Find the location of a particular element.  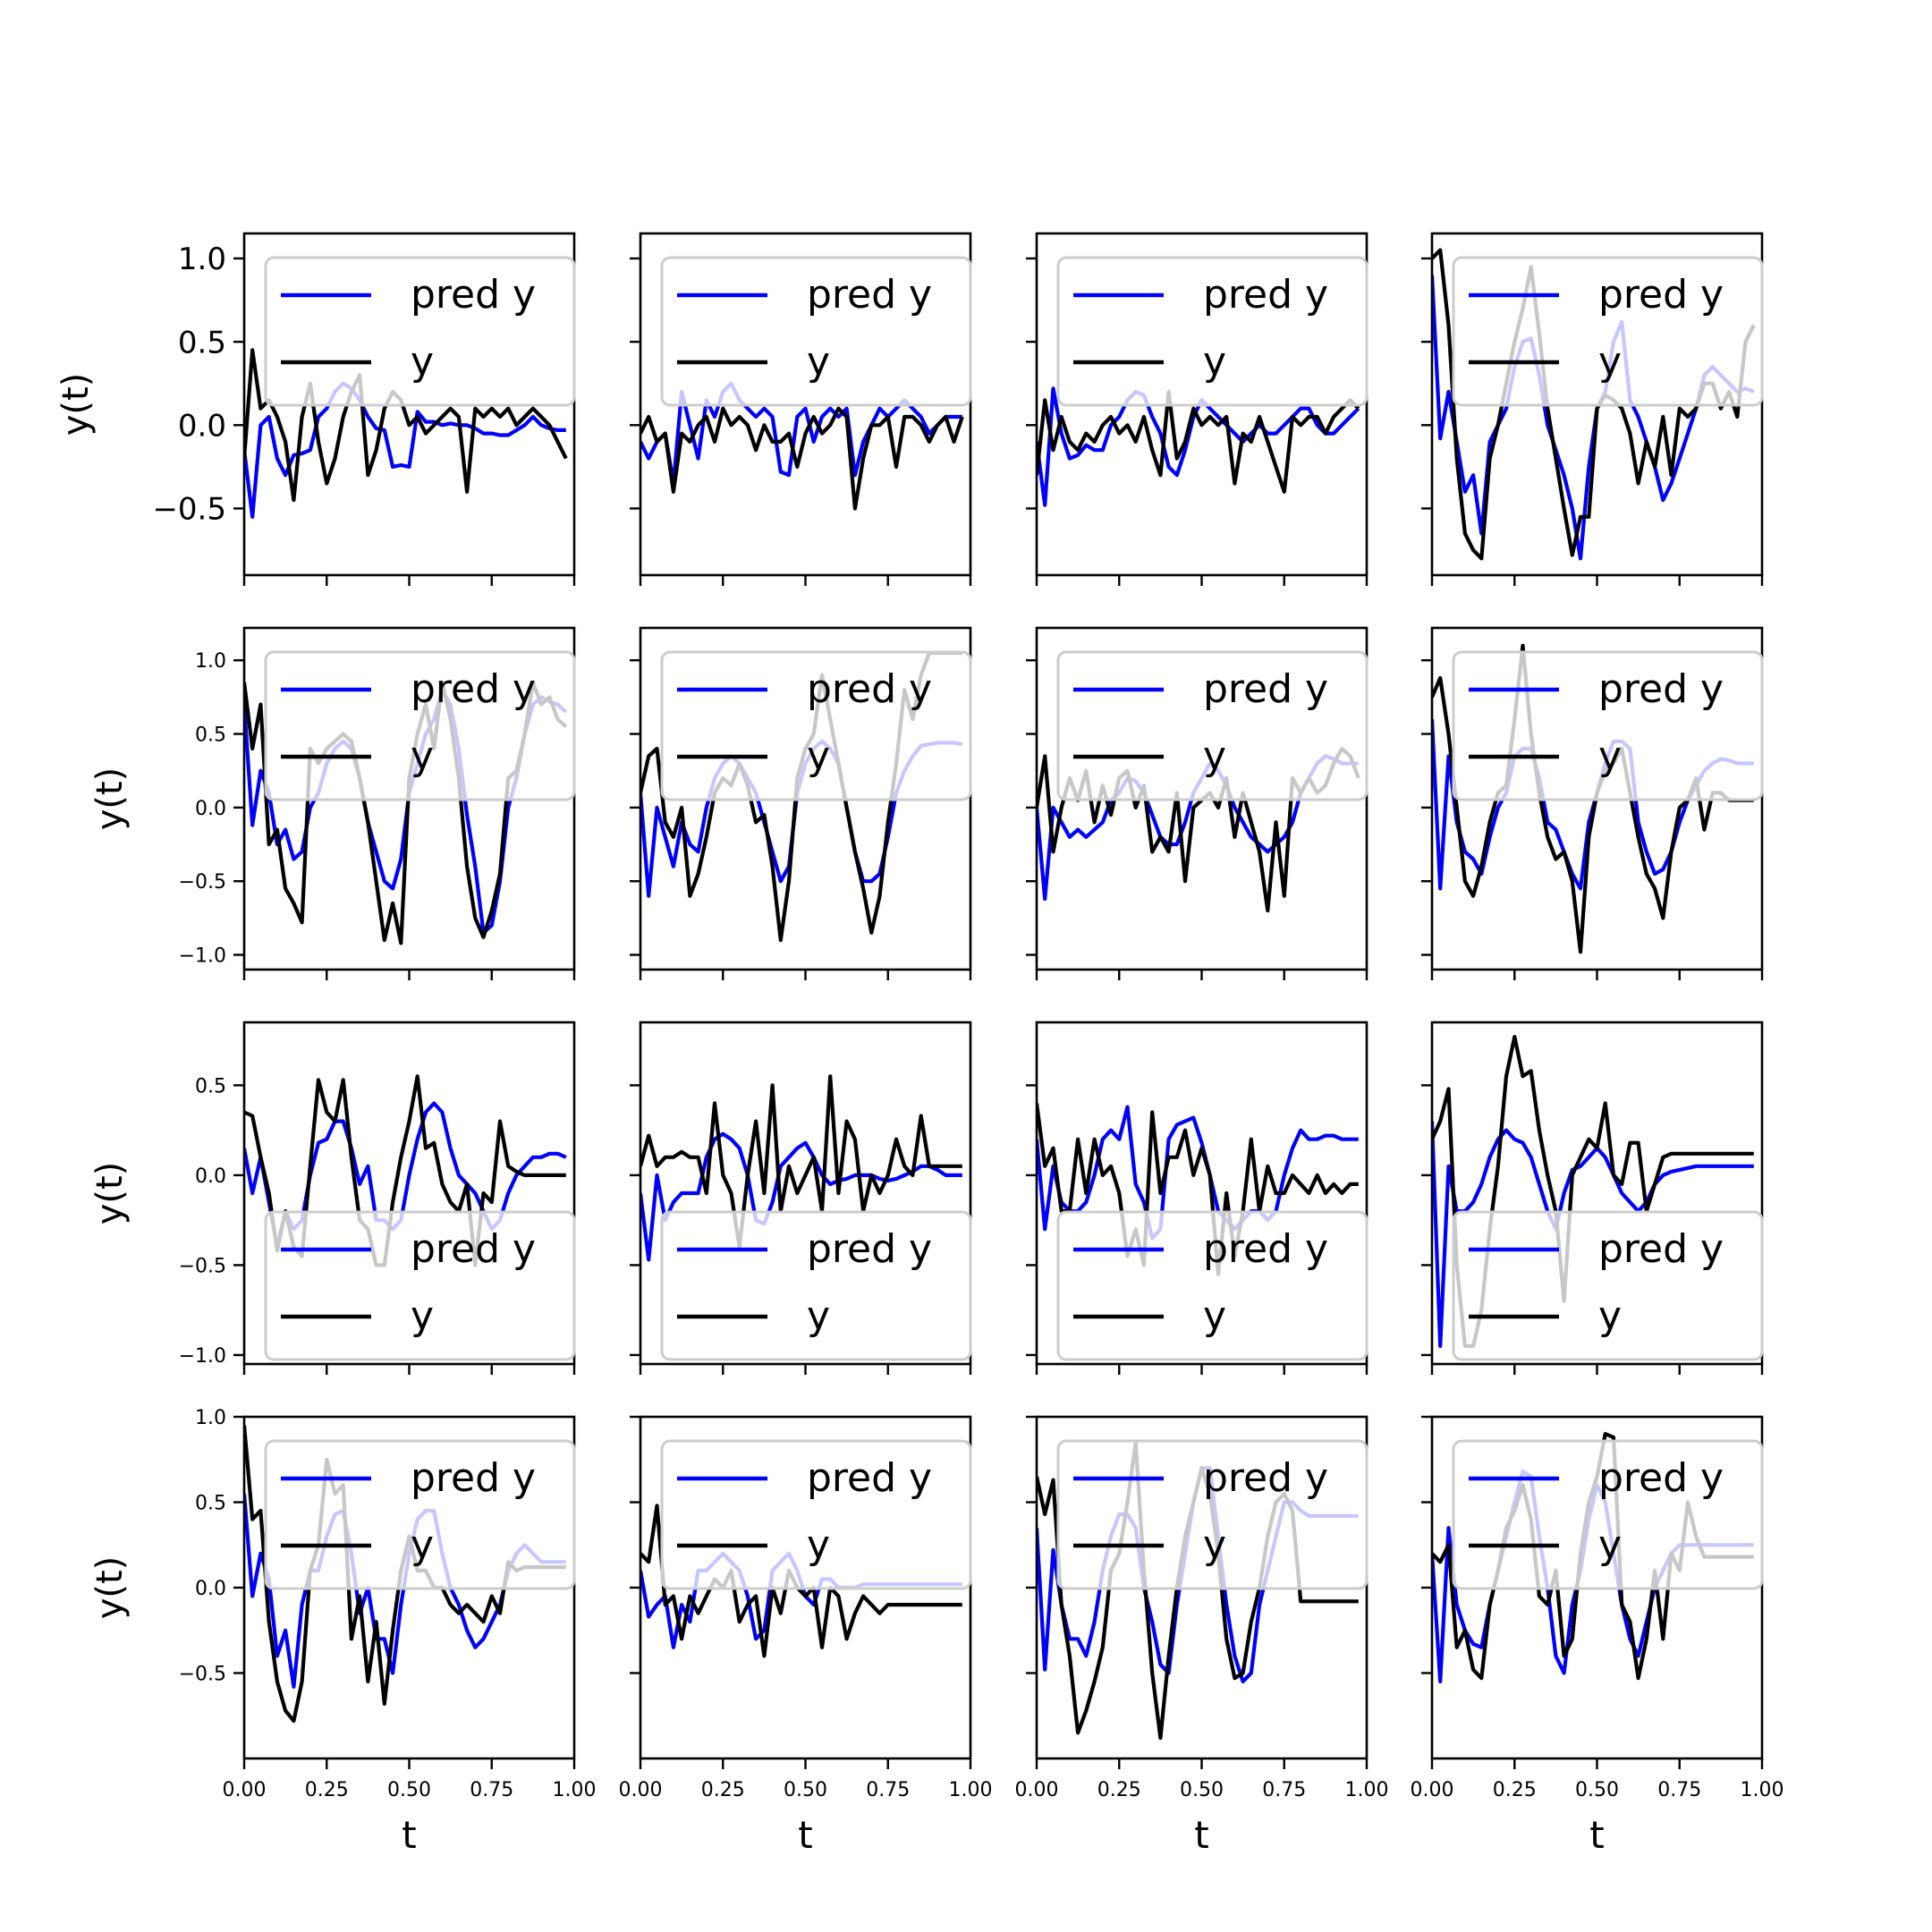

subplot-2-1: −1.0 −0.5 0.0 0.5 1.0 y(t) pred y y is located at coordinates (332, 803).